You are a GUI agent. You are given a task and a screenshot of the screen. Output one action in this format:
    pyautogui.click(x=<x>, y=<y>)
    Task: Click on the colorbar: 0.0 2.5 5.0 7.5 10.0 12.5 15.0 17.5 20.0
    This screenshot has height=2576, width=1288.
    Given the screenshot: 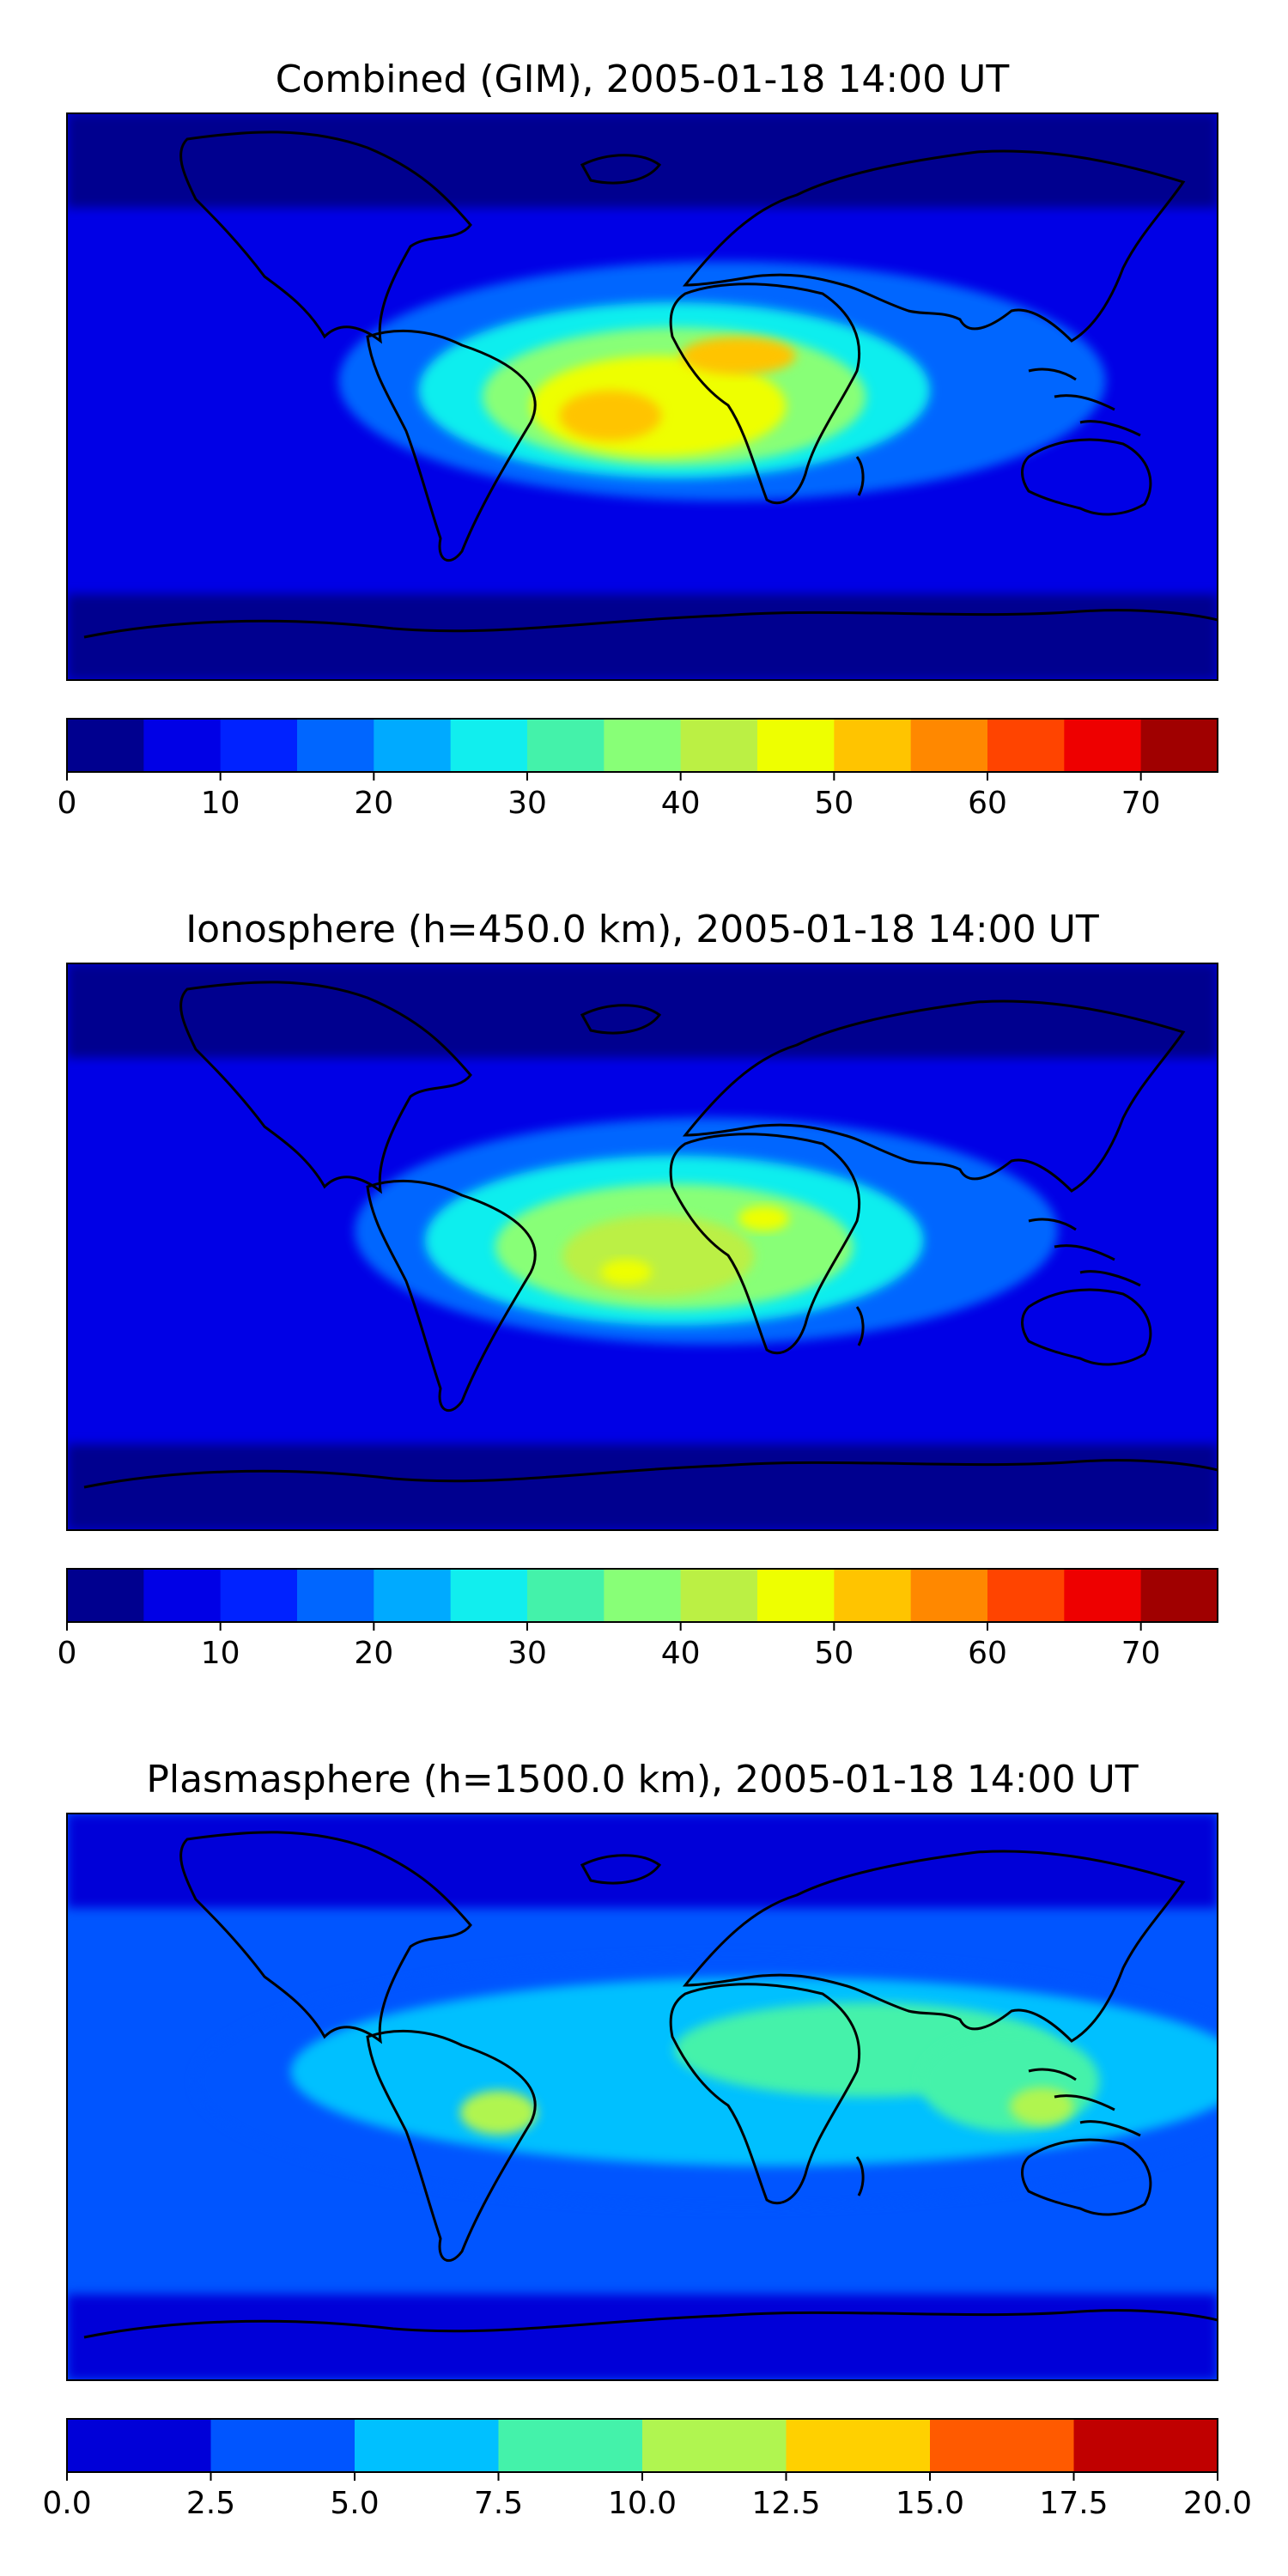 What is the action you would take?
    pyautogui.click(x=647, y=2470)
    